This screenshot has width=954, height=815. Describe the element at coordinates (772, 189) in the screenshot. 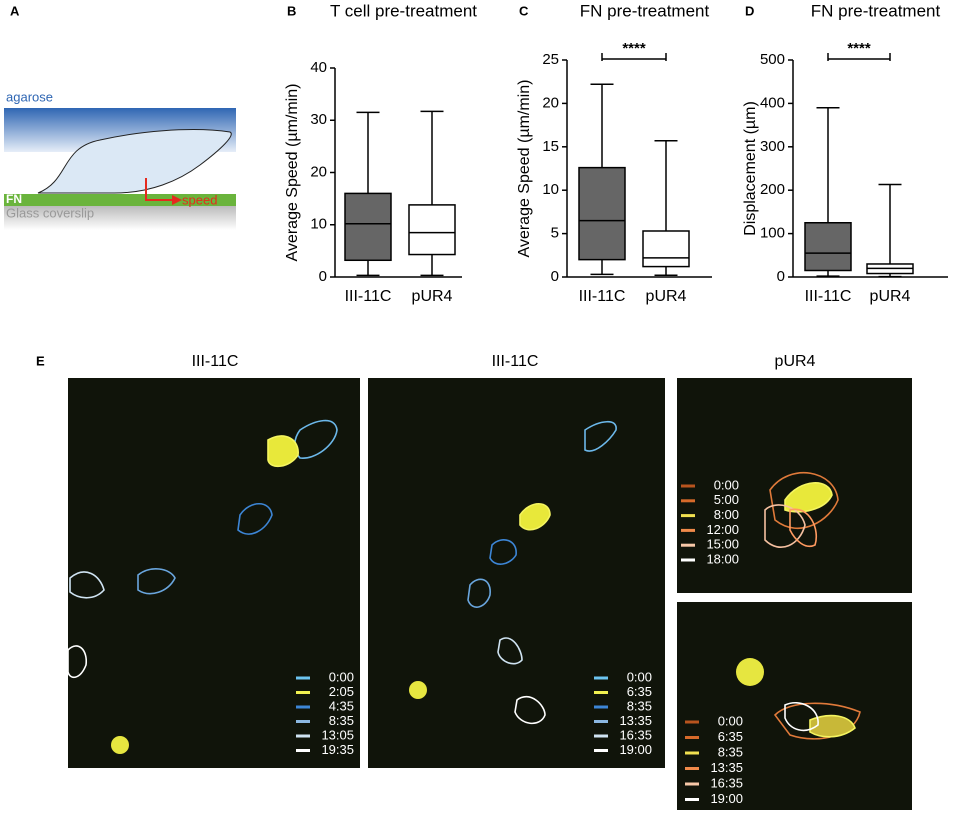

I see `y-tick-label: 200` at that location.